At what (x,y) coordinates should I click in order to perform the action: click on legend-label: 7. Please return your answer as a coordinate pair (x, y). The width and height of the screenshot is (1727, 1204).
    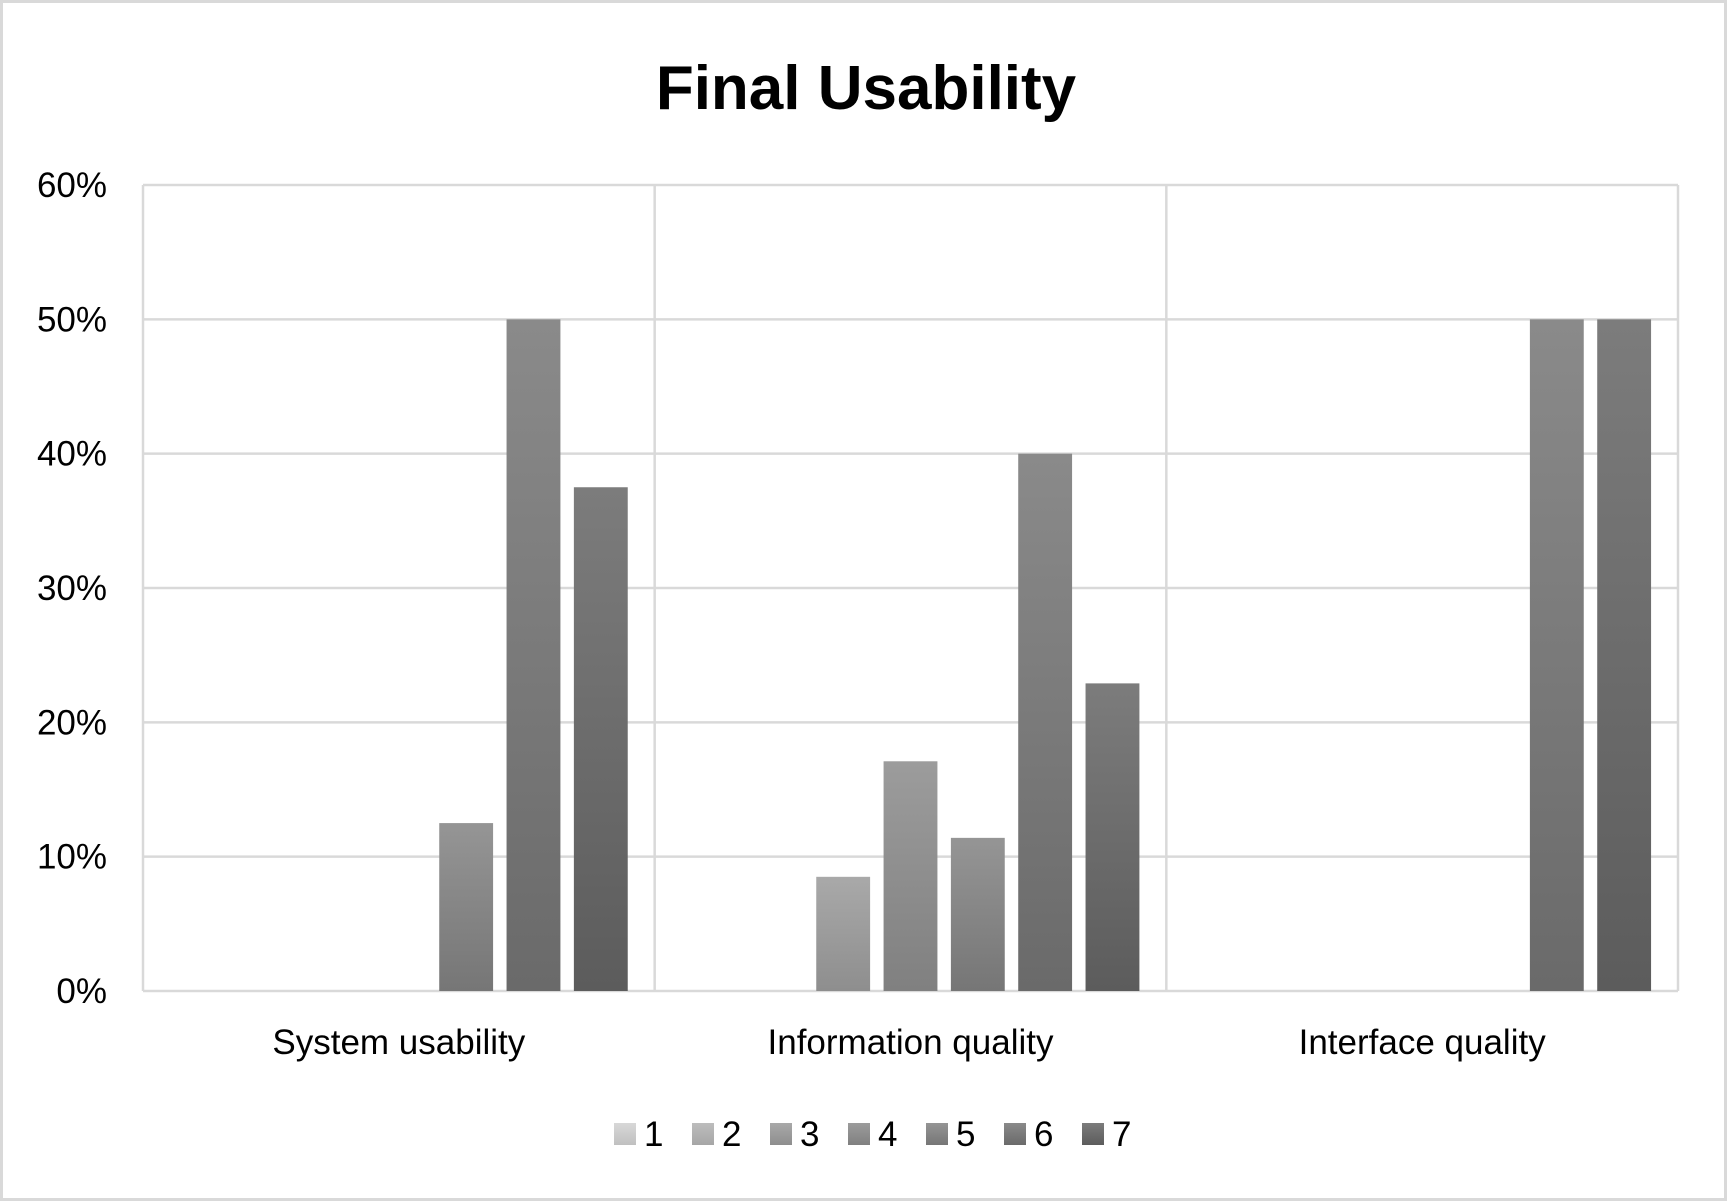
    Looking at the image, I should click on (1121, 1134).